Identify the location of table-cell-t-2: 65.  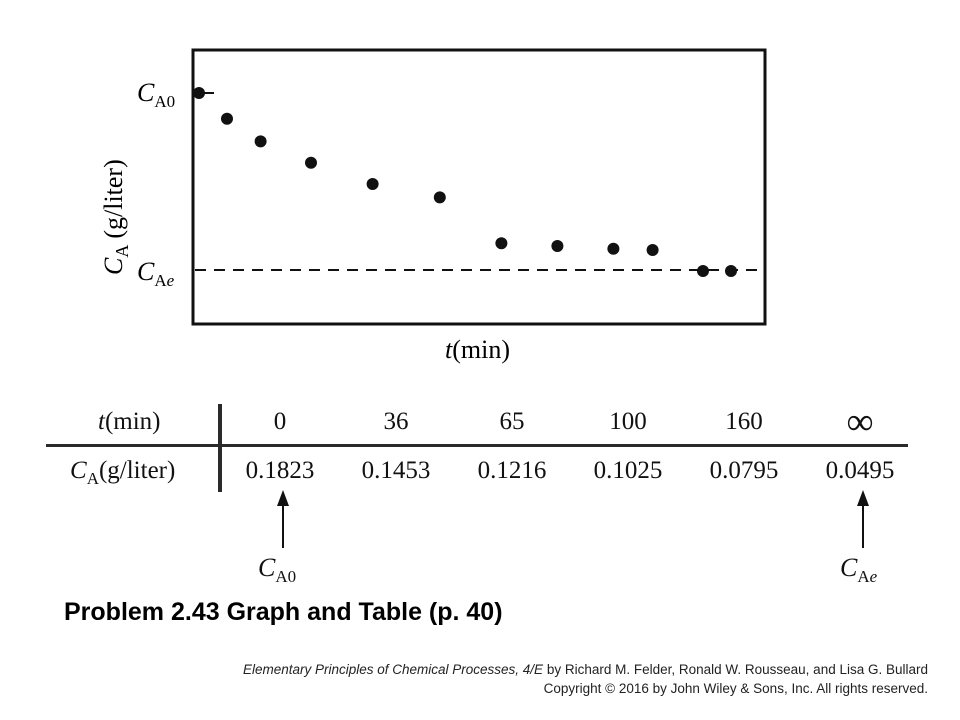
(512, 421).